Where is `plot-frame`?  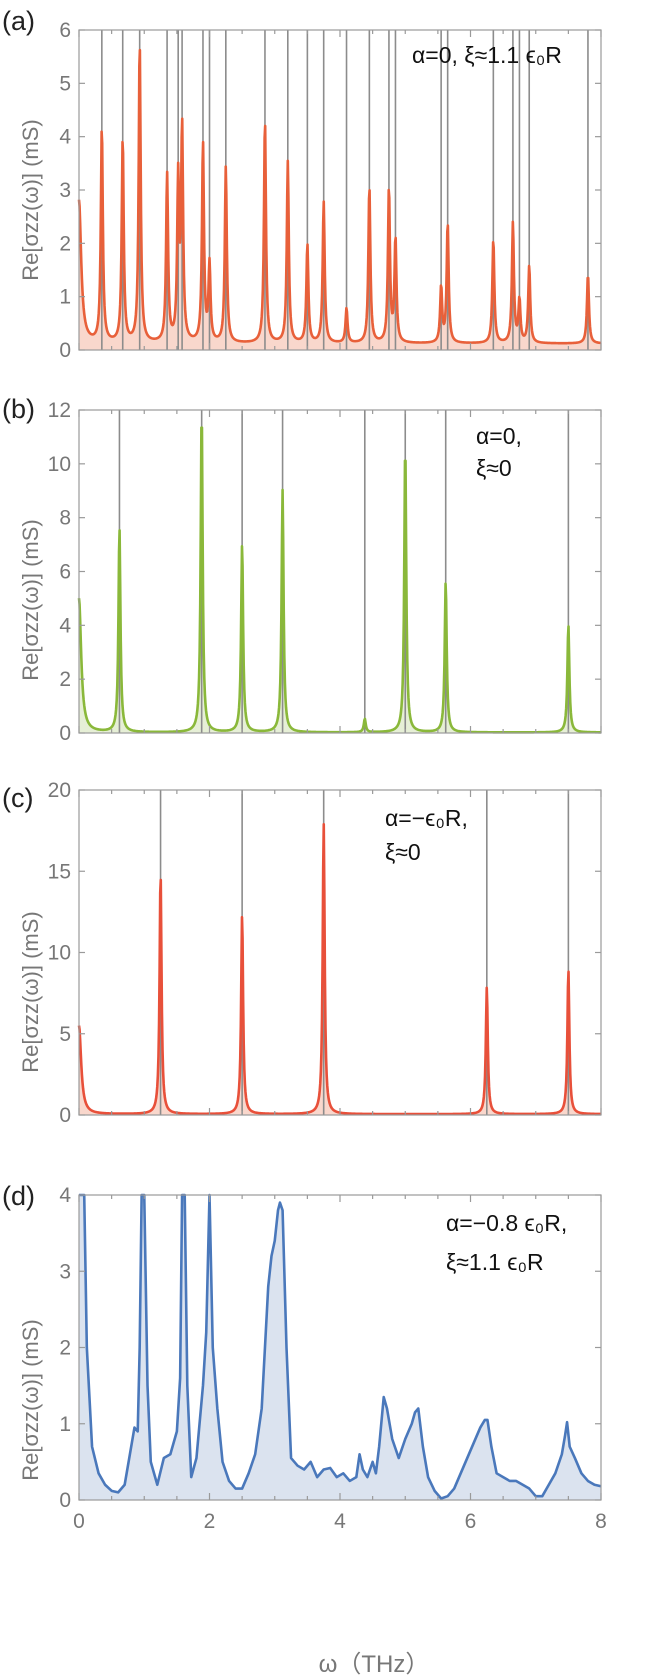
plot-frame is located at coordinates (340, 1347).